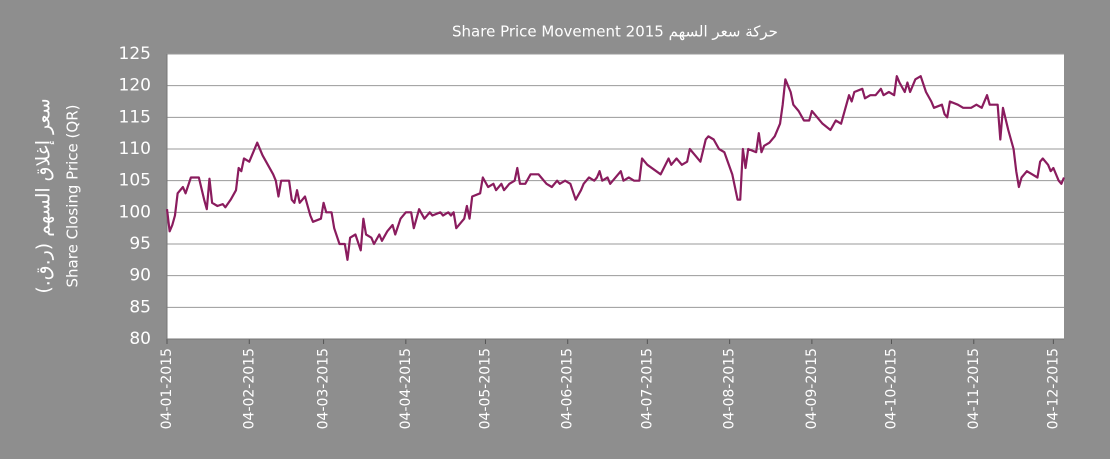 Image resolution: width=1110 pixels, height=459 pixels. What do you see at coordinates (730, 388) in the screenshot?
I see `x-tick-label: 04-08-2015` at bounding box center [730, 388].